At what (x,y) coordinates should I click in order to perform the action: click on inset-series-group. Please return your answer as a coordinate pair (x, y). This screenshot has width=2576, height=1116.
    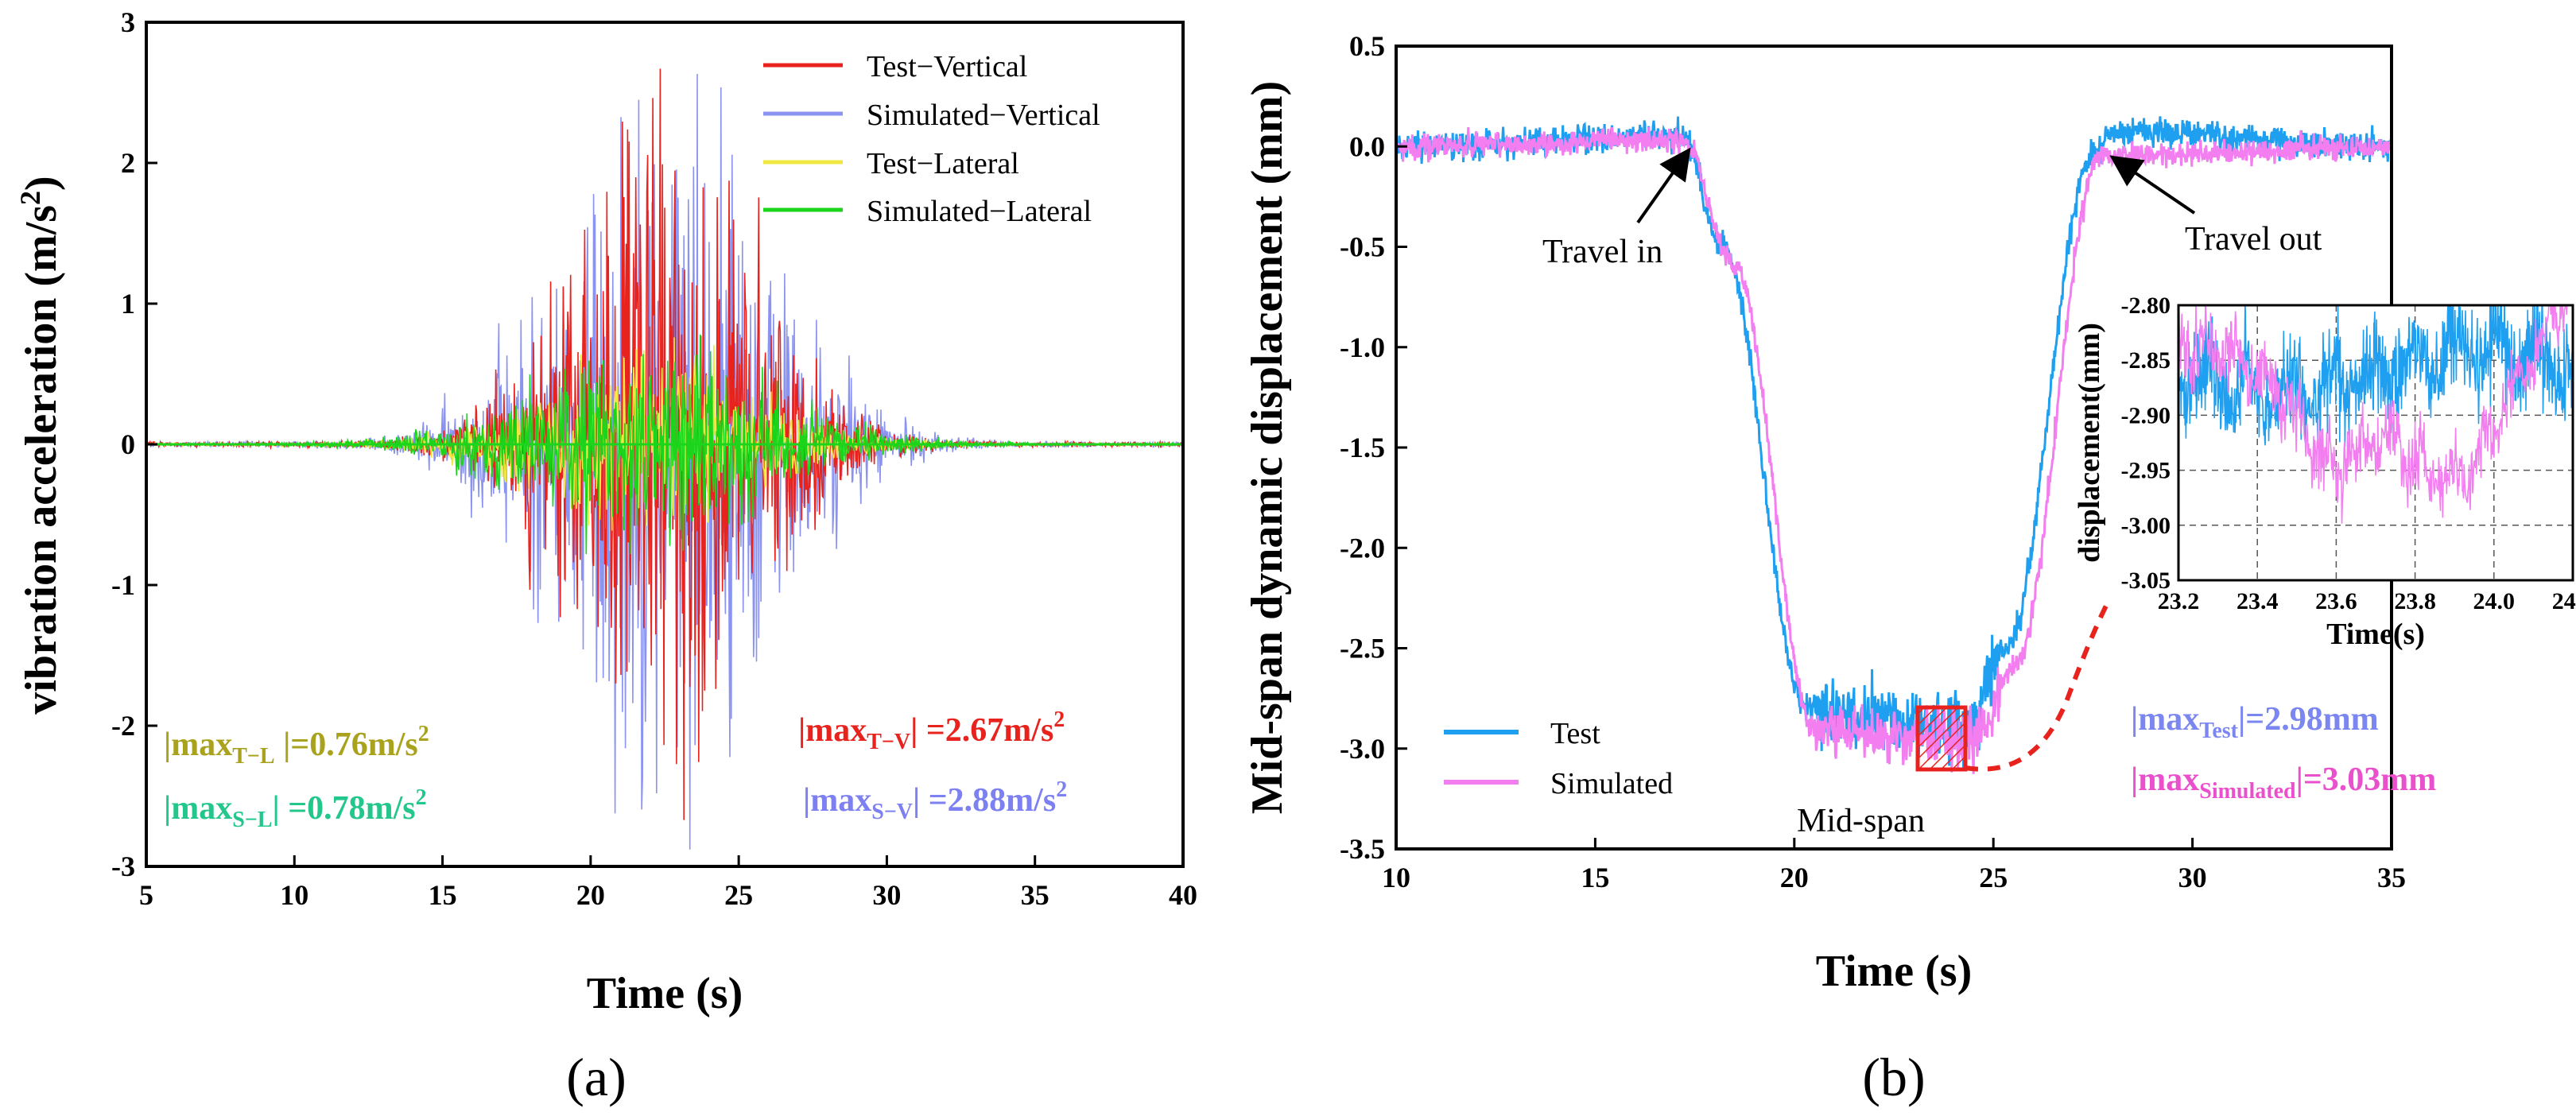
    Looking at the image, I should click on (2375, 414).